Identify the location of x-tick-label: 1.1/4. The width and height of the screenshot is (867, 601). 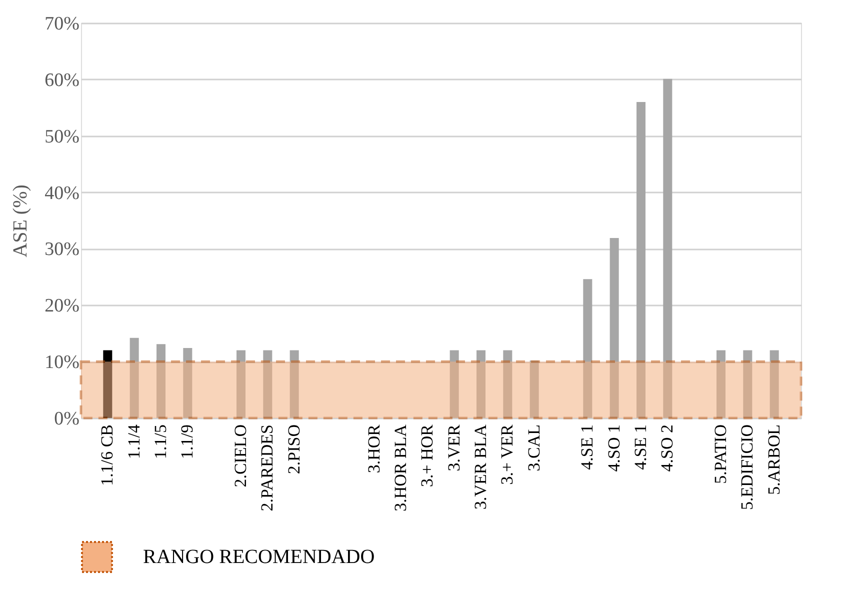
(134, 441).